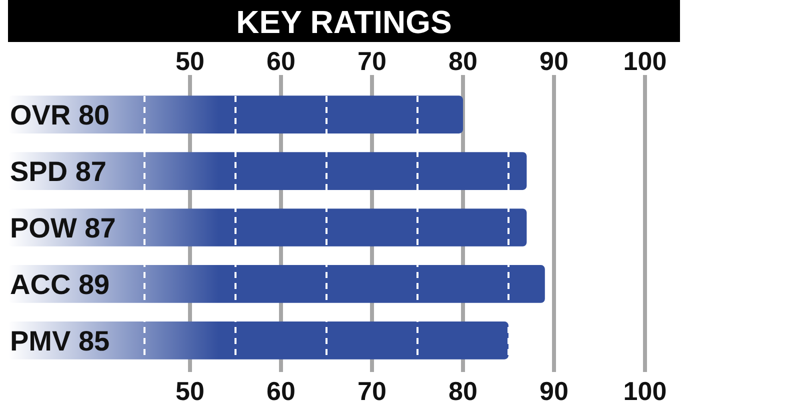 The height and width of the screenshot is (415, 785). Describe the element at coordinates (190, 391) in the screenshot. I see `x-tick-label: 50` at that location.